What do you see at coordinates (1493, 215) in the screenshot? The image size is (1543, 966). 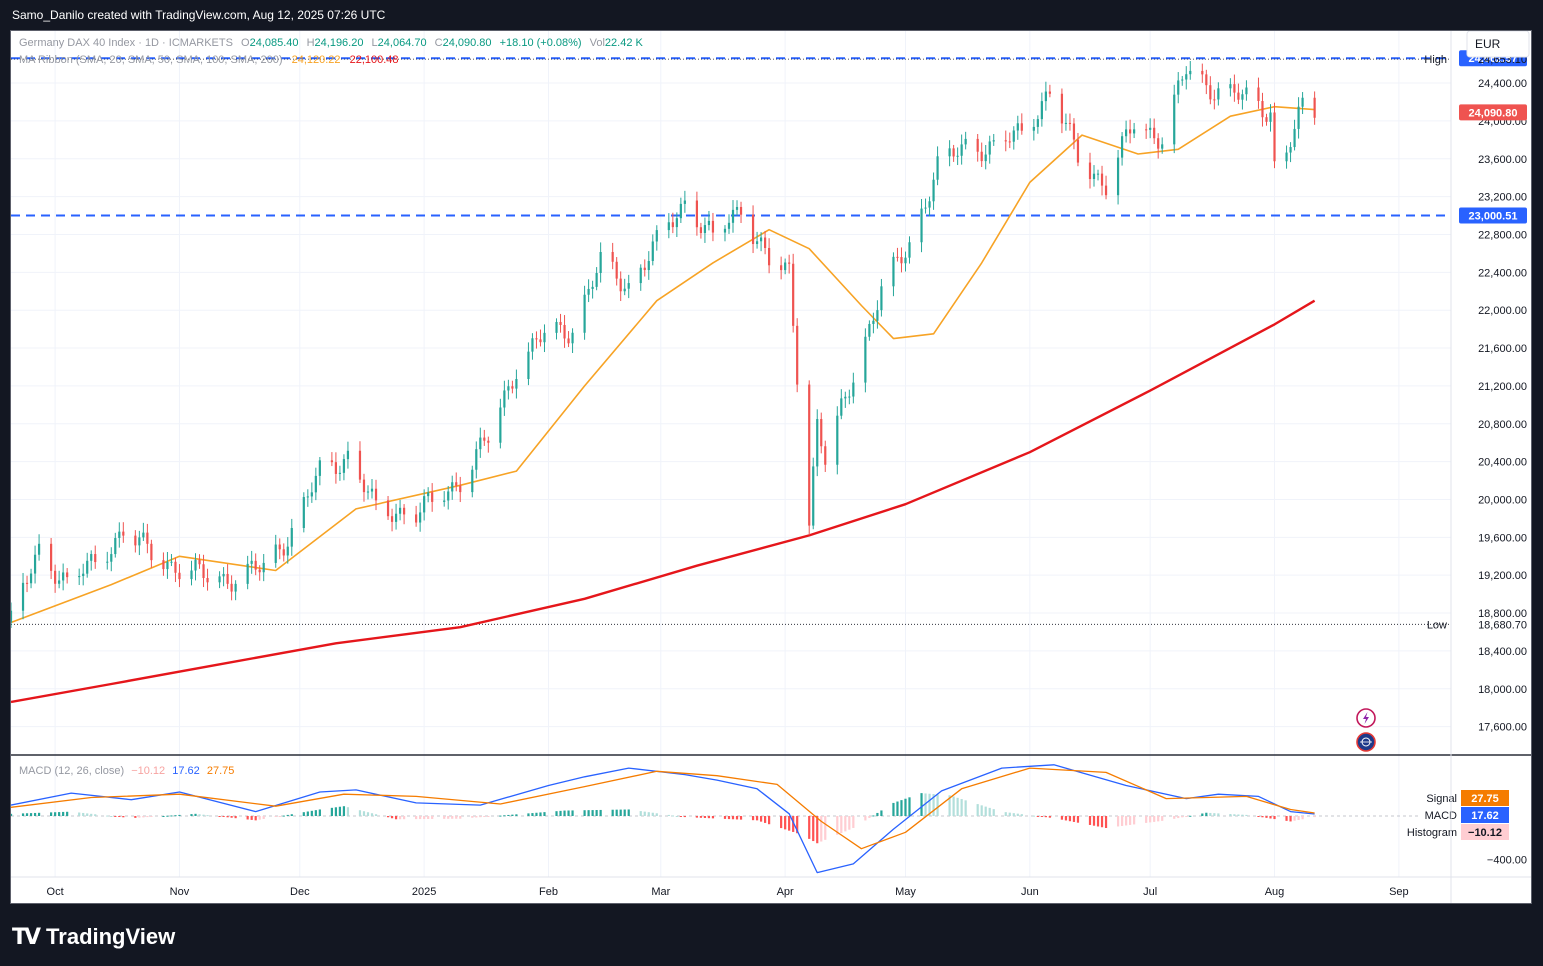 I see `level-23000-badge` at bounding box center [1493, 215].